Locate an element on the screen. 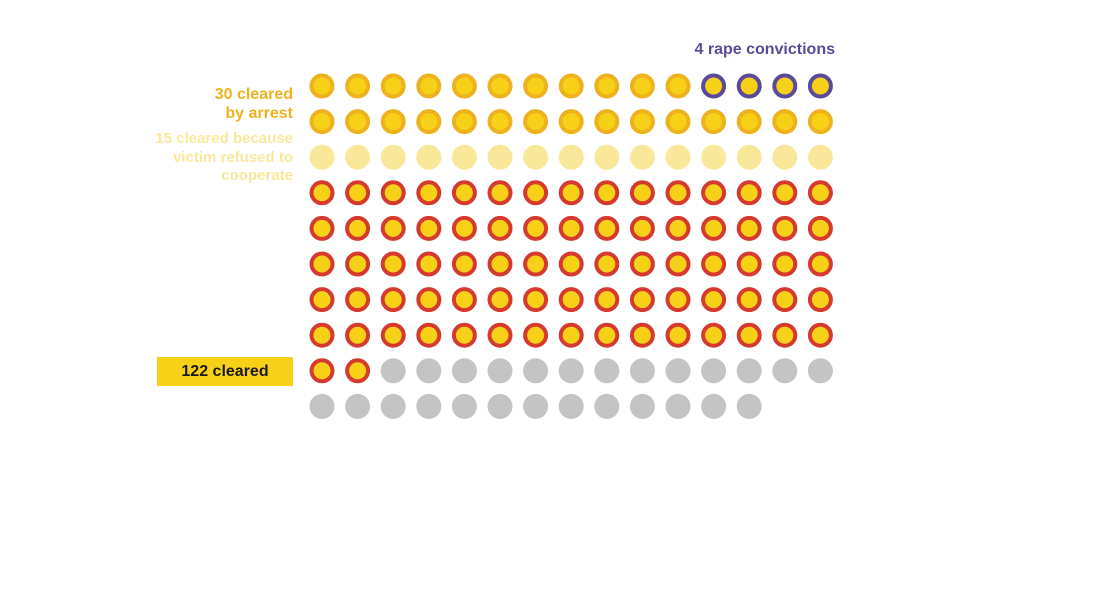 Image resolution: width=1105 pixels, height=601 pixels. refused-label-line: 15 cleared because is located at coordinates (224, 138).